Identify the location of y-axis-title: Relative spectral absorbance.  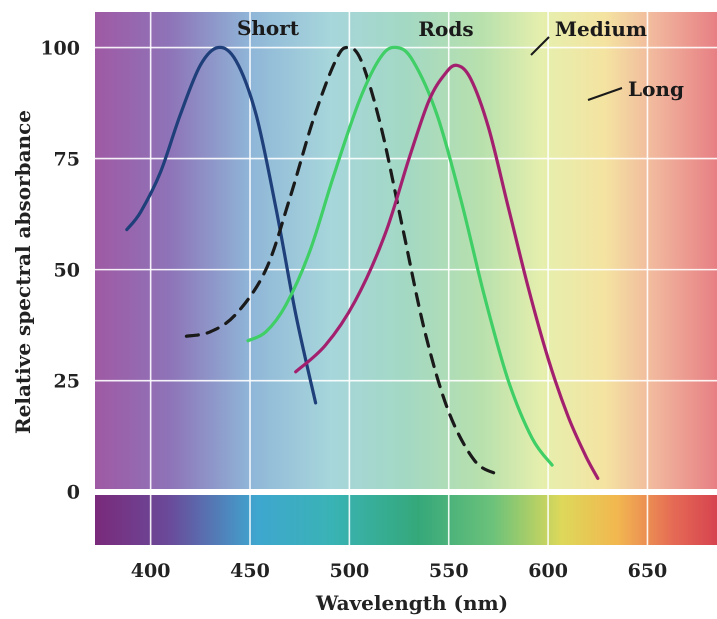
(23, 272).